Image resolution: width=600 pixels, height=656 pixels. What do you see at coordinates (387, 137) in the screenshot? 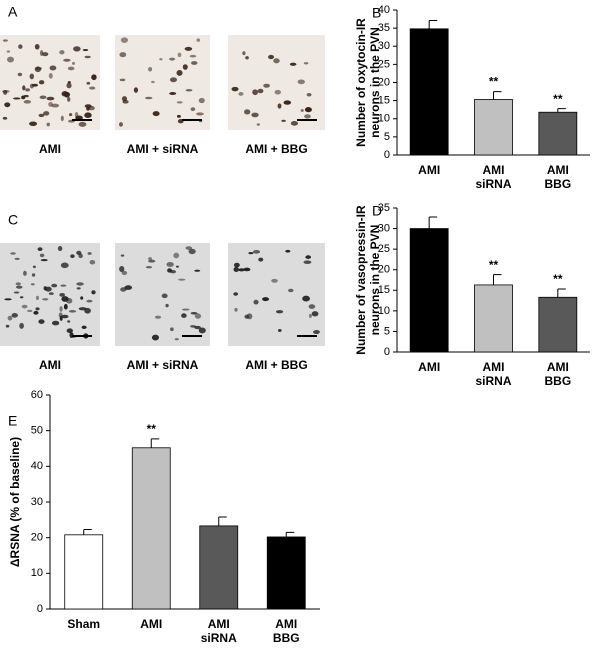
I see `y-tick-label: 5` at bounding box center [387, 137].